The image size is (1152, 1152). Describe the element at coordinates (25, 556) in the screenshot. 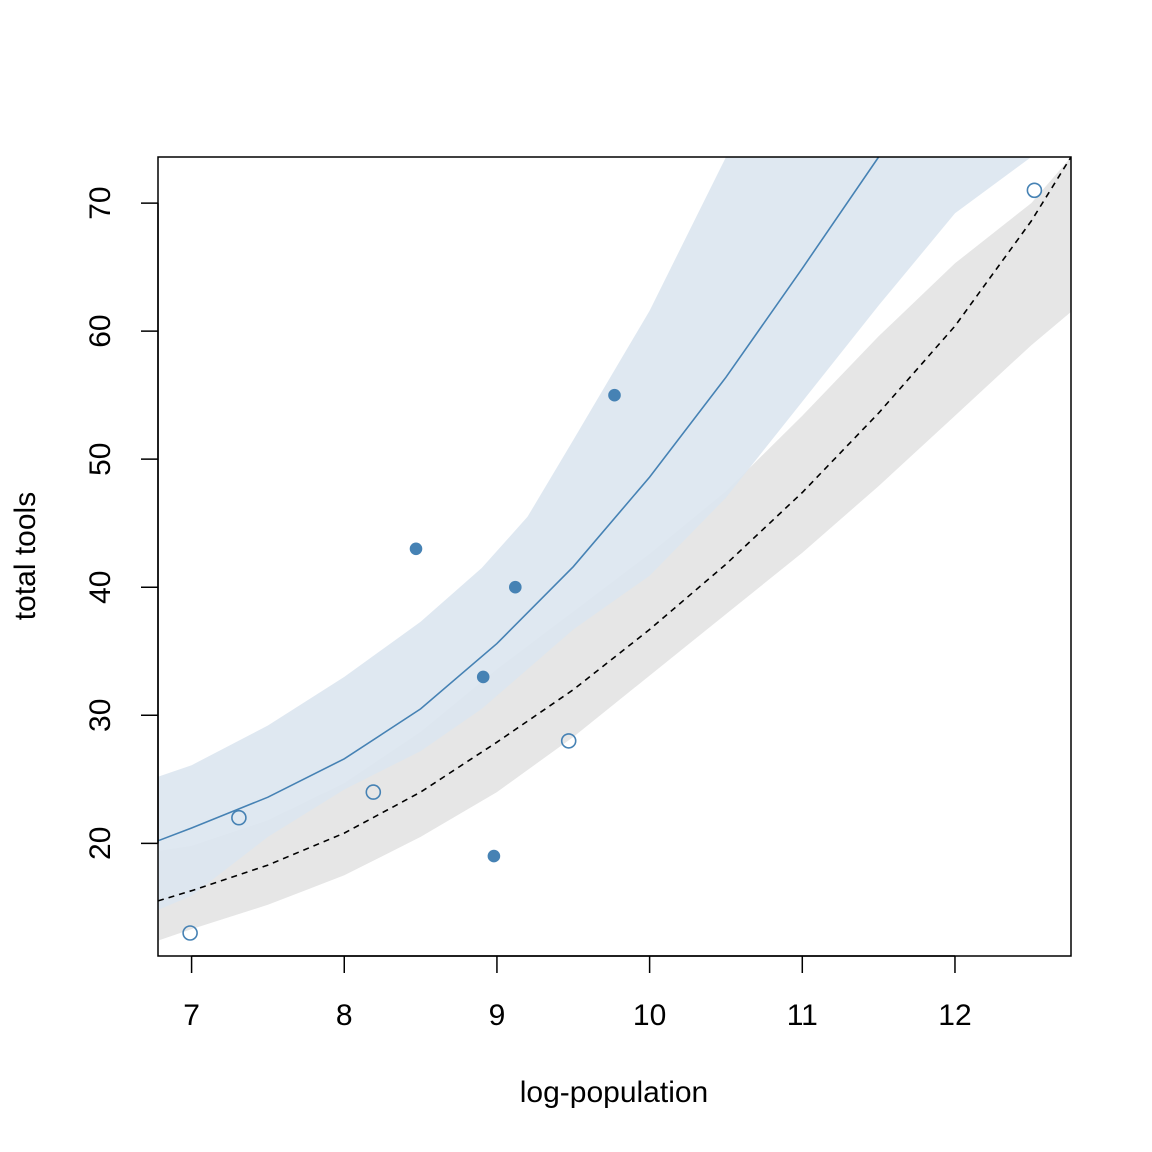

I see `y-axis-title: total tools` at that location.